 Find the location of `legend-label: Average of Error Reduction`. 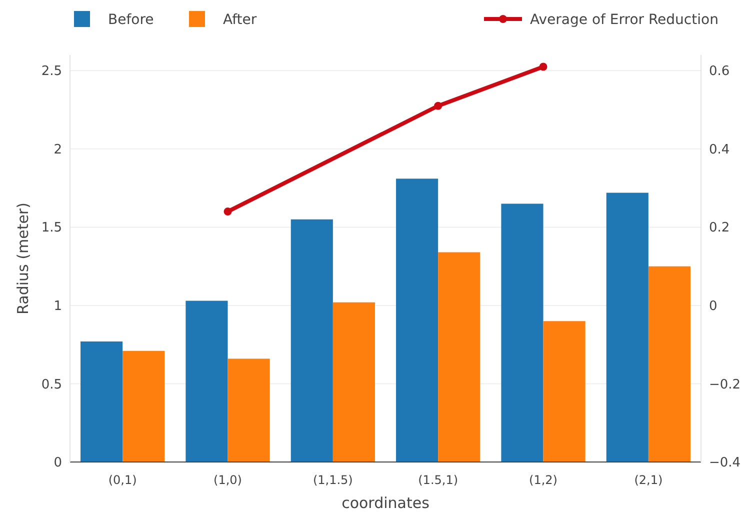

legend-label: Average of Error Reduction is located at coordinates (624, 20).